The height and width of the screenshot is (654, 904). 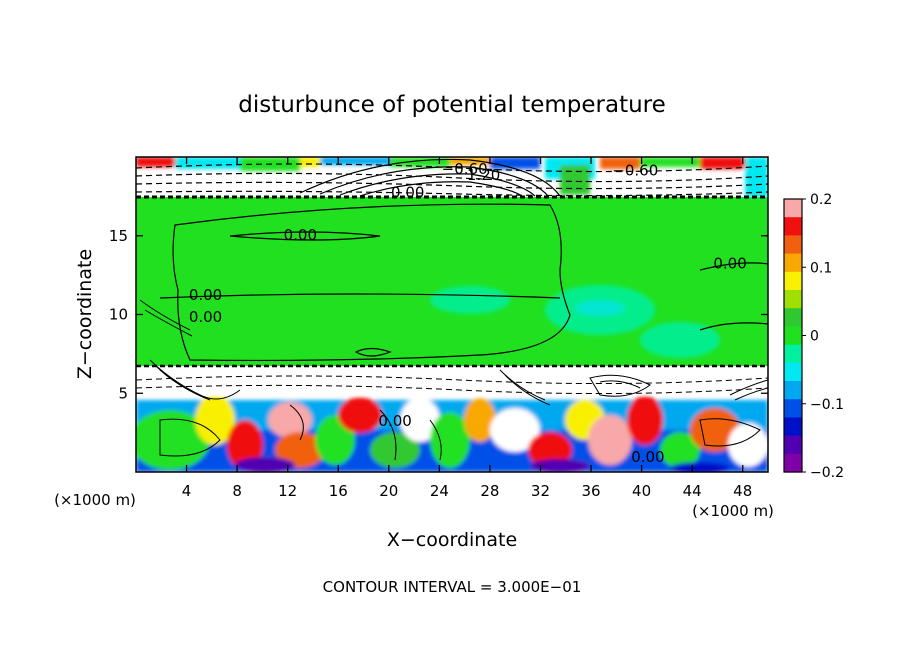 What do you see at coordinates (452, 383) in the screenshot?
I see `field-boundary-white` at bounding box center [452, 383].